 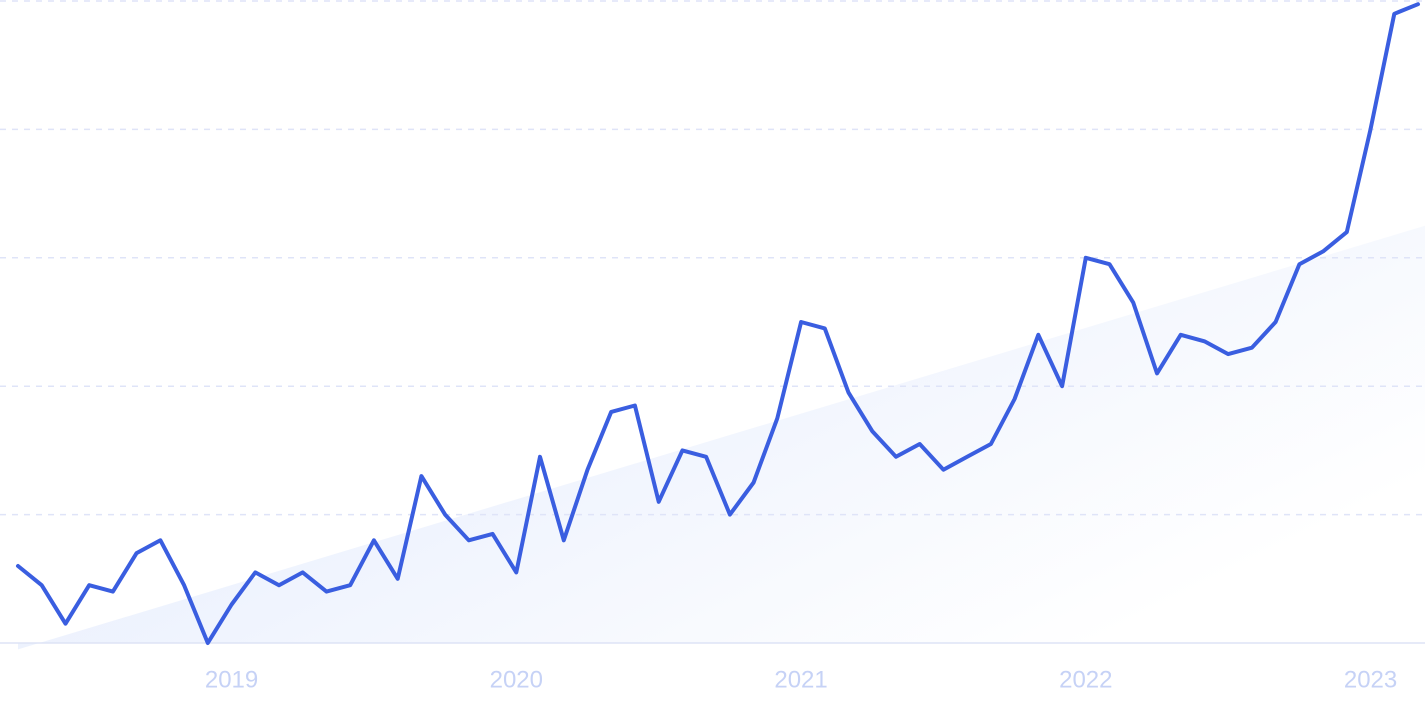 What do you see at coordinates (1370, 679) in the screenshot?
I see `x-tick-label: 2023` at bounding box center [1370, 679].